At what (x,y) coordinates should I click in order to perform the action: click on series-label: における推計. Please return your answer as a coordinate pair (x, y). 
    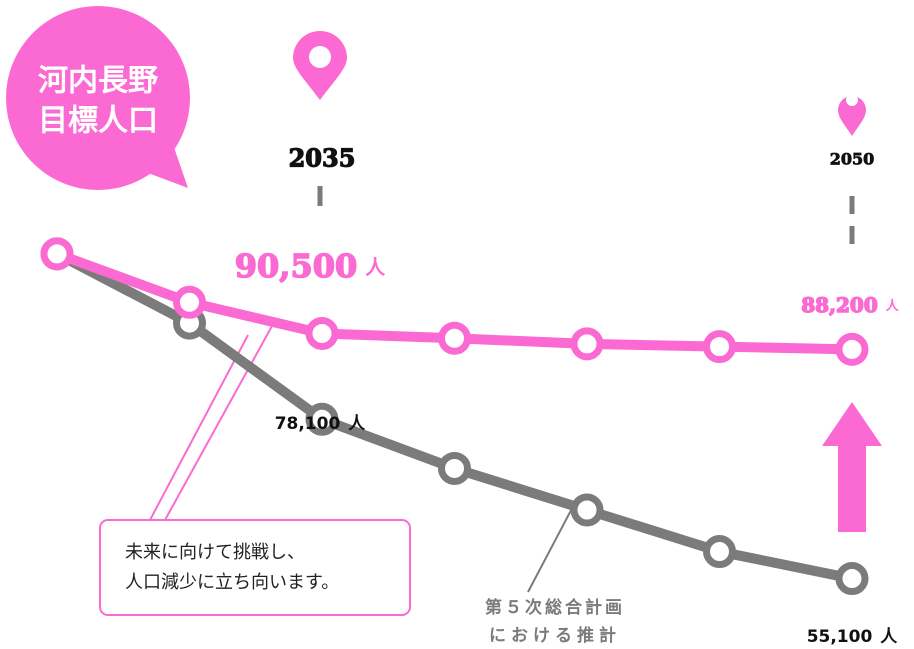
    Looking at the image, I should click on (555, 635).